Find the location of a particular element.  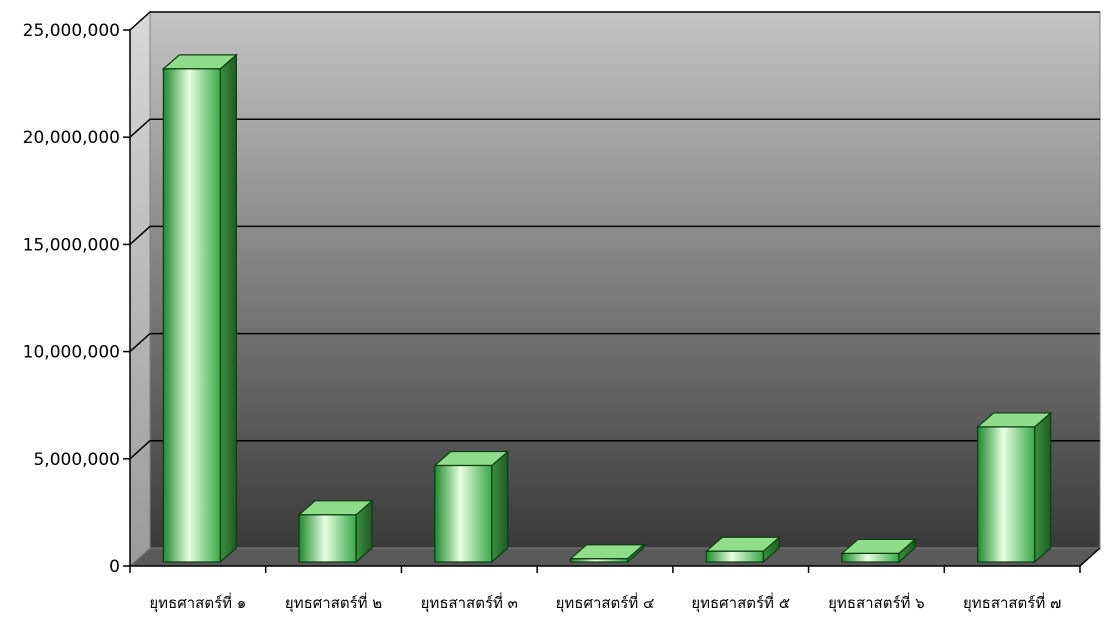

y-tick-label: 5,000,000 is located at coordinates (76, 460).